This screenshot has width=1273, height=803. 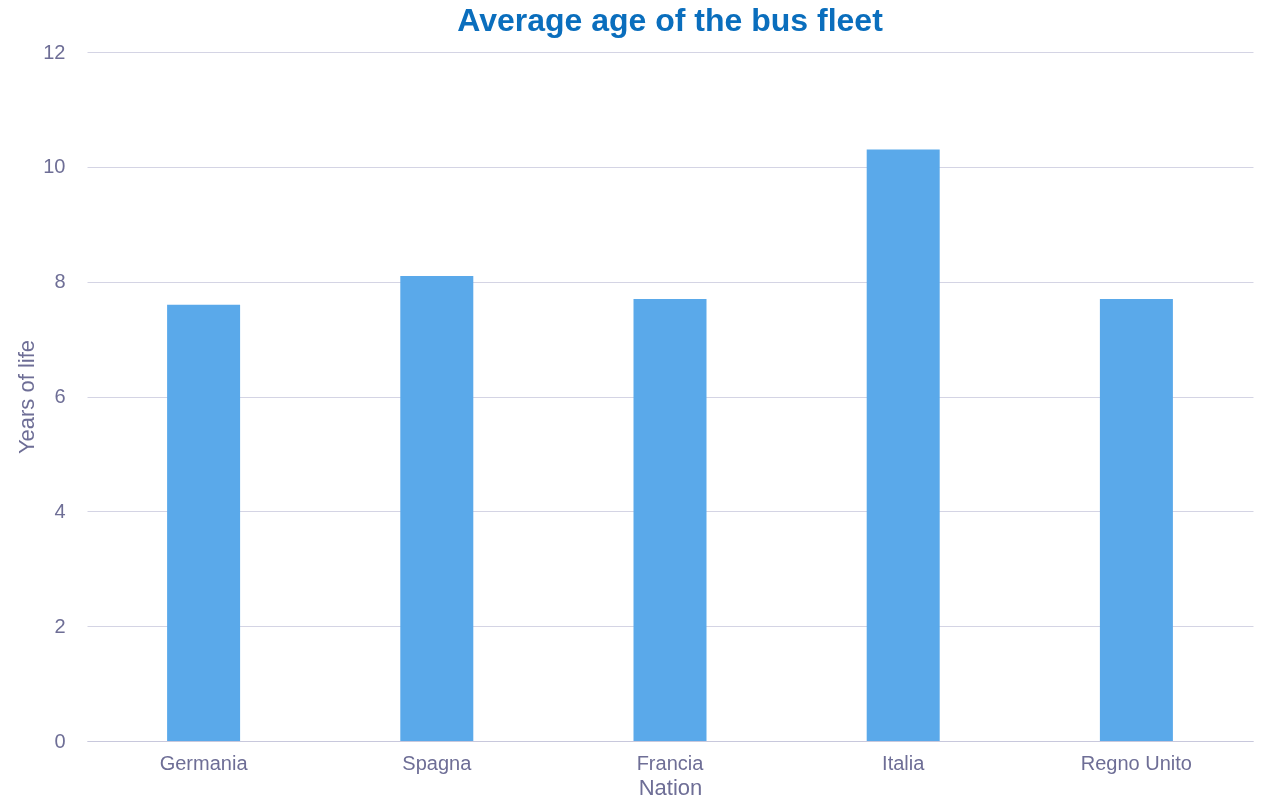 What do you see at coordinates (60, 740) in the screenshot?
I see `y-tick-label: 0` at bounding box center [60, 740].